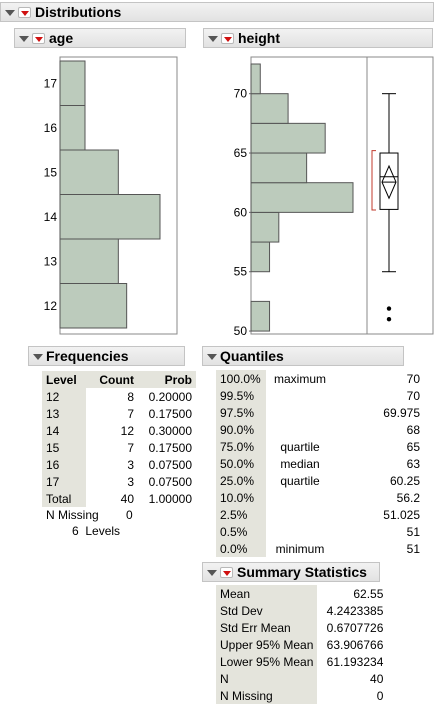 This screenshot has height=706, width=436. What do you see at coordinates (267, 661) in the screenshot?
I see `summary-stat-label: Lower 95% Mean` at bounding box center [267, 661].